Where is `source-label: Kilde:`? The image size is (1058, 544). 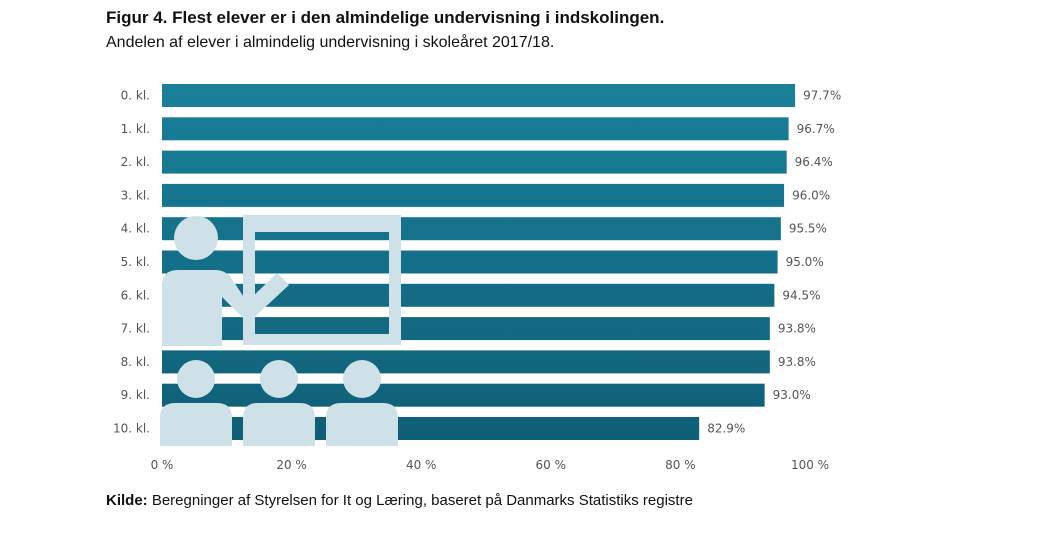 source-label: Kilde: is located at coordinates (127, 500).